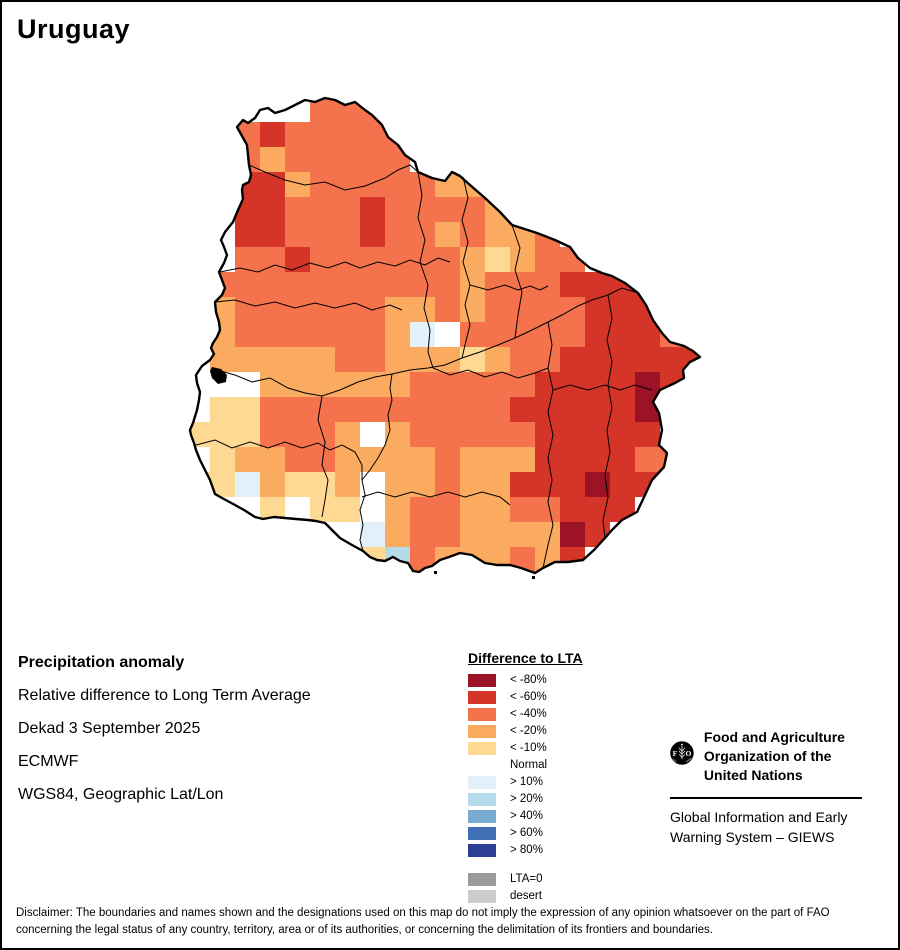  Describe the element at coordinates (526, 833) in the screenshot. I see `legend-label: > 60%` at that location.